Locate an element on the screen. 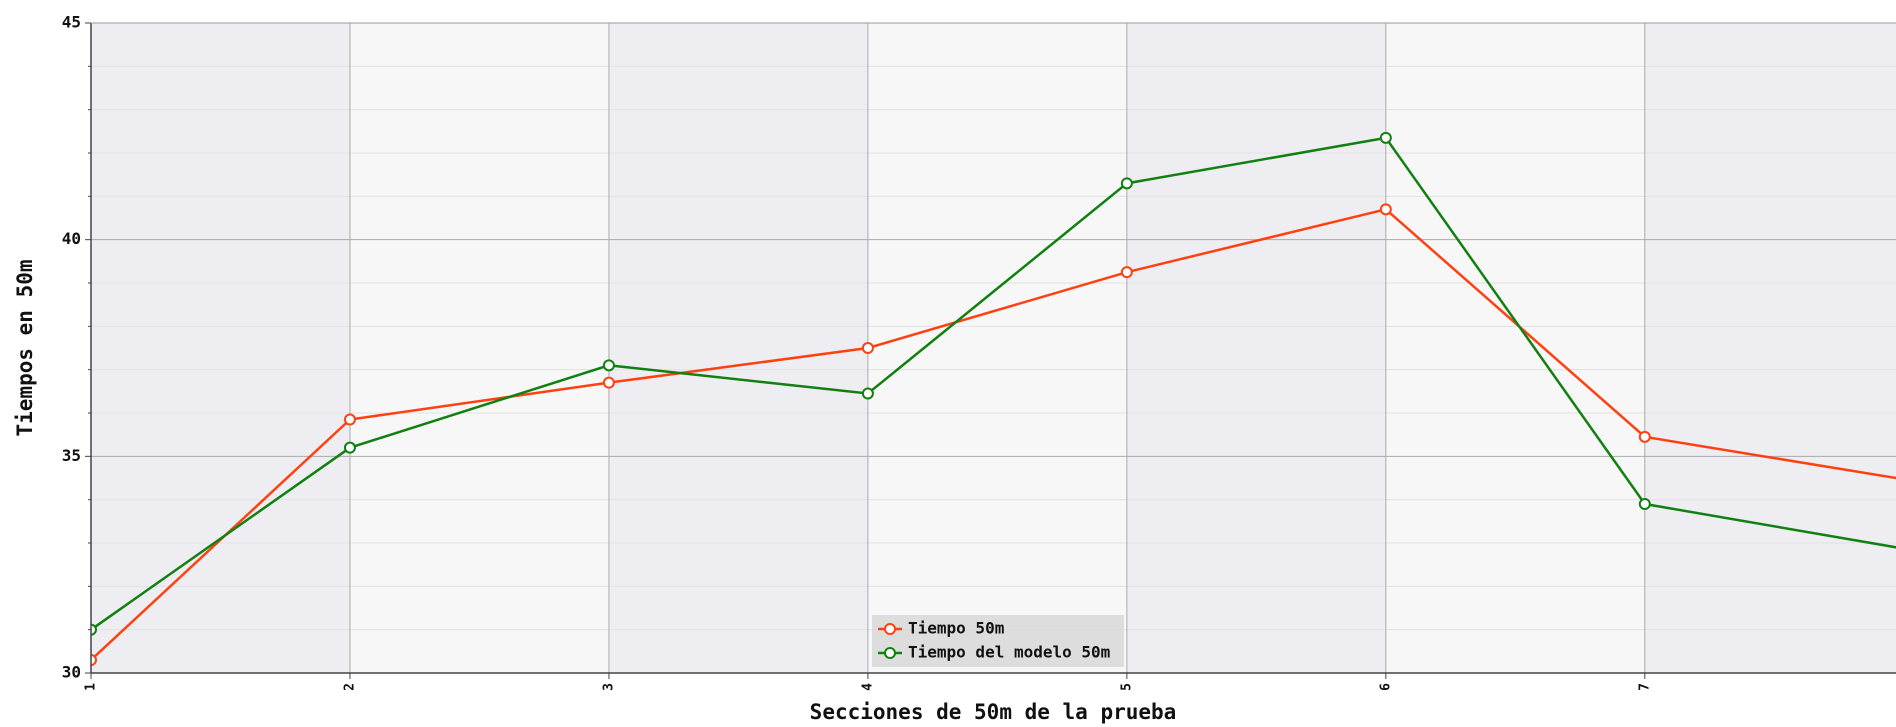 The height and width of the screenshot is (727, 1896). x-tick-label: 7 is located at coordinates (1644, 687).